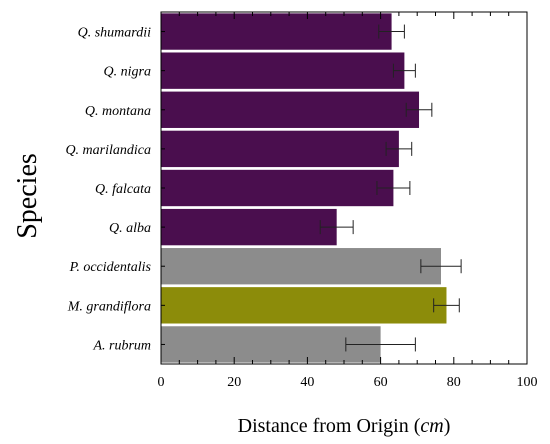 The image size is (550, 444). What do you see at coordinates (381, 382) in the screenshot?
I see `x-tick-label: 60` at bounding box center [381, 382].